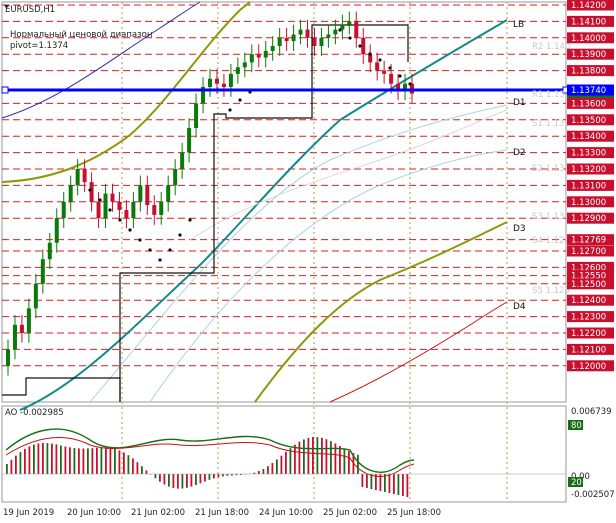  I want to click on price-label: 1.13200, so click(588, 170).